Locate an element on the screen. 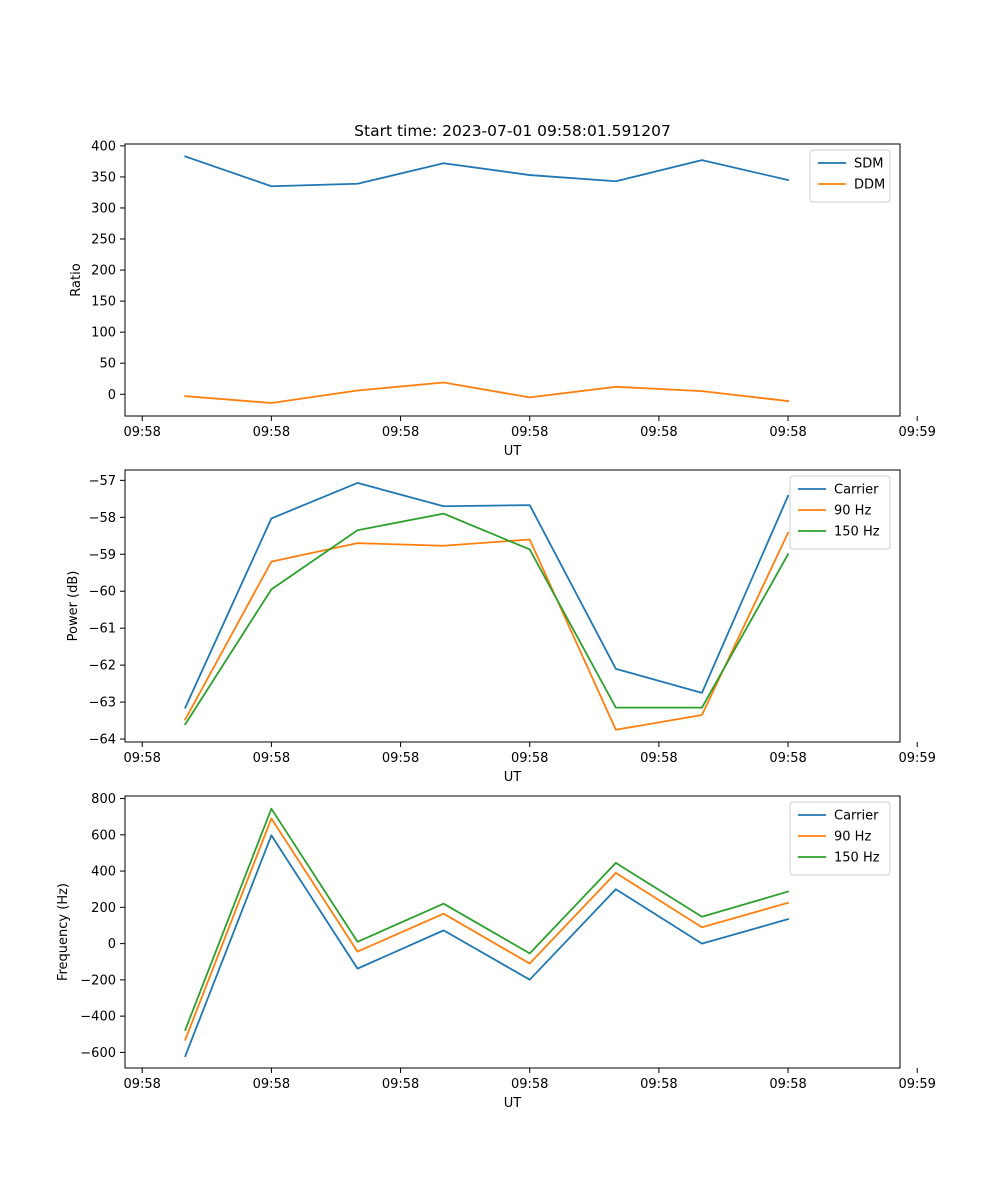 The height and width of the screenshot is (1200, 1000). ratio-y-tick-label: 300 is located at coordinates (103, 208).